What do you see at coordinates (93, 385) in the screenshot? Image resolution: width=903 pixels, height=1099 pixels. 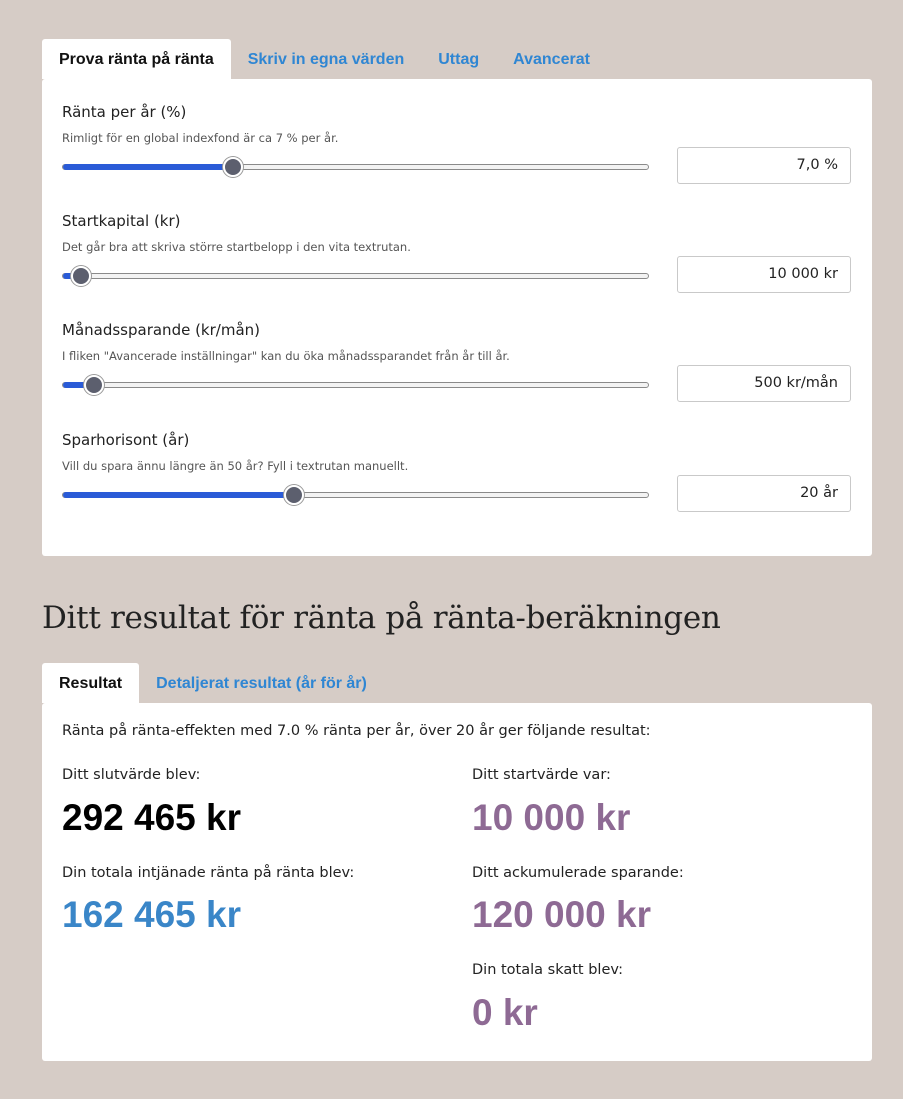 I see `monthly-saving-slider-thumb` at bounding box center [93, 385].